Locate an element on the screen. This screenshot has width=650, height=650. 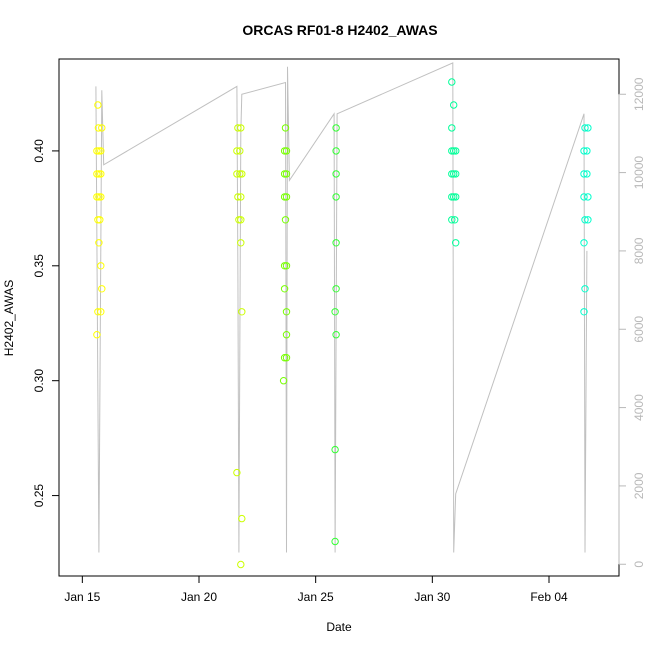
y2-tick-label: 2000 is located at coordinates (639, 485).